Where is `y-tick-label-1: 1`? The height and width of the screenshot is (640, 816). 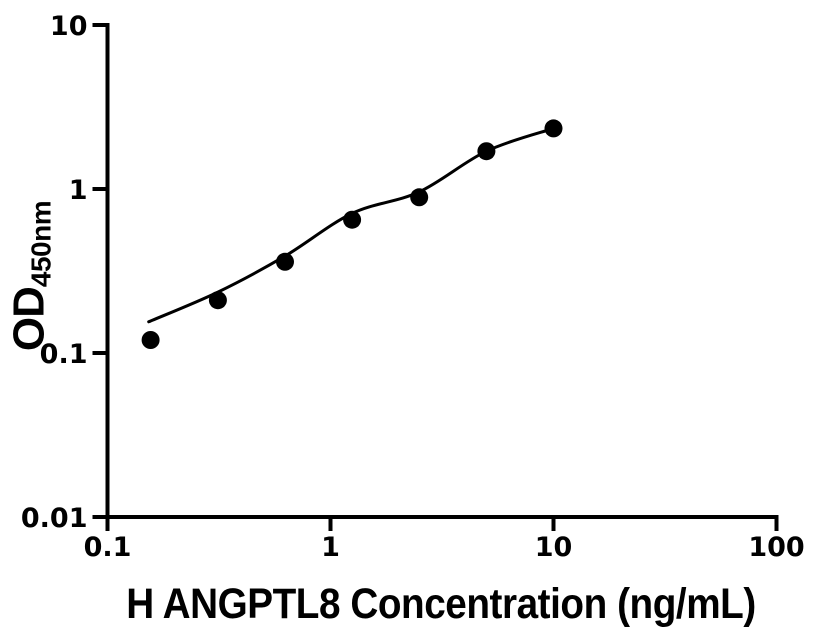 y-tick-label-1: 1 is located at coordinates (78, 190).